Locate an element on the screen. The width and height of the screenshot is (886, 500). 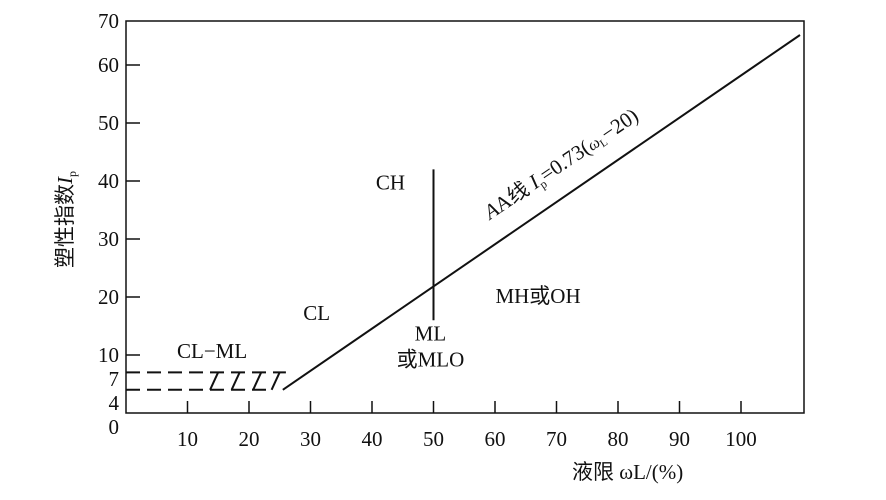
y-tick-label: 7 is located at coordinates (114, 379).